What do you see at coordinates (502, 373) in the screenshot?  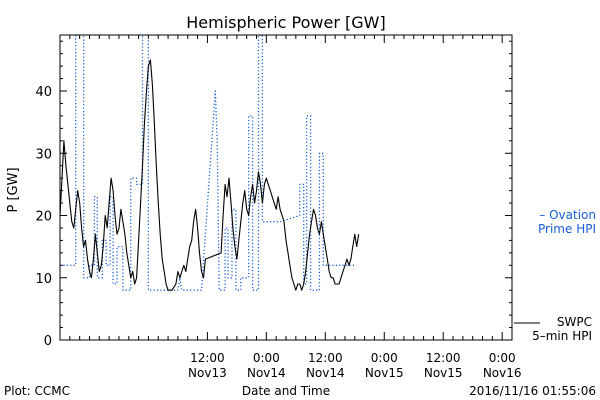 I see `x-tick-date: Nov16` at bounding box center [502, 373].